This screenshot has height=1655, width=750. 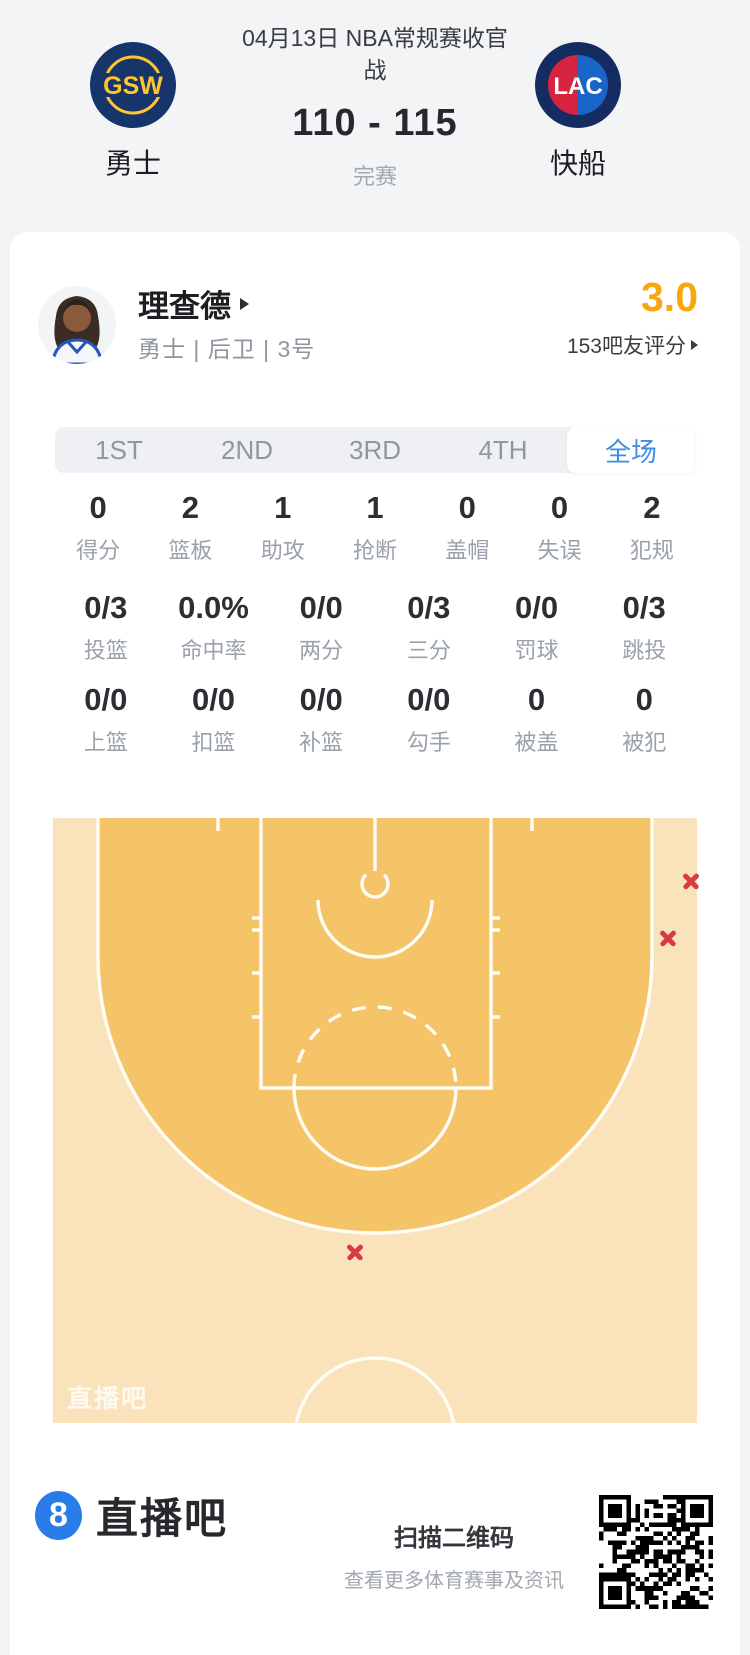 I want to click on stat-3pt: 0/3 三分, so click(x=428, y=626).